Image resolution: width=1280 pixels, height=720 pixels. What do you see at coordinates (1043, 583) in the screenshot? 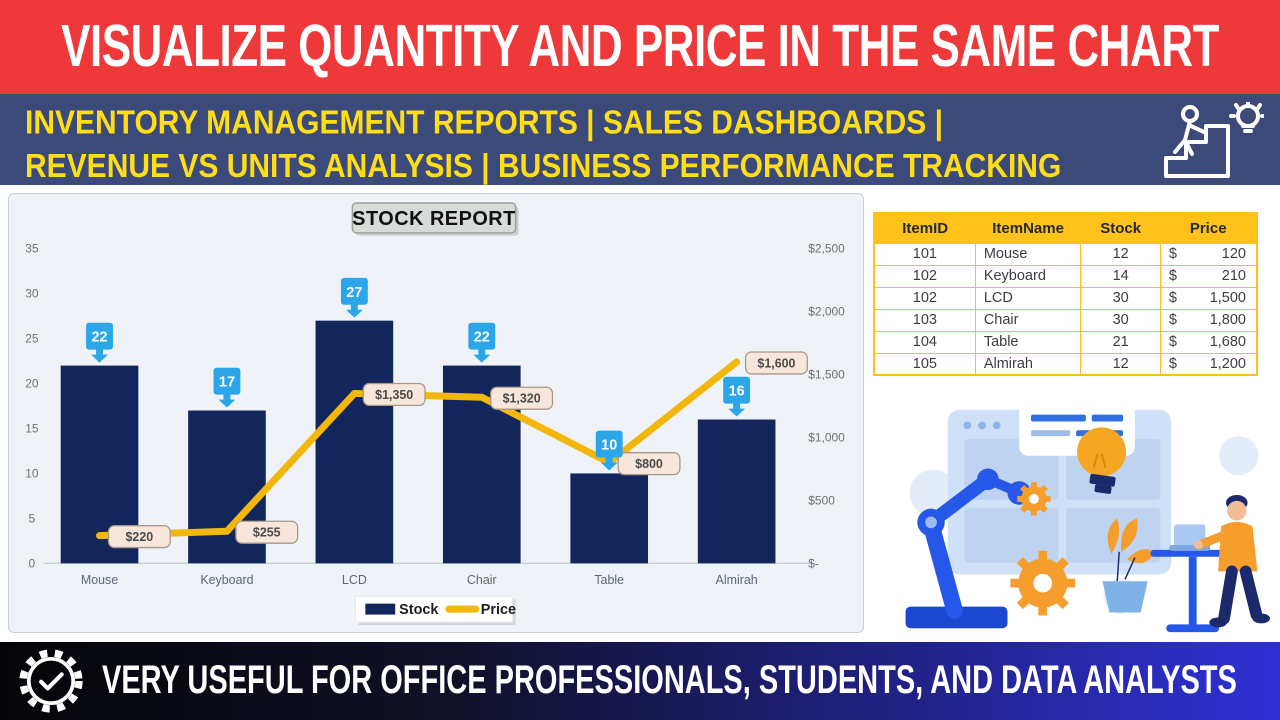
I see `large-gear-icon` at bounding box center [1043, 583].